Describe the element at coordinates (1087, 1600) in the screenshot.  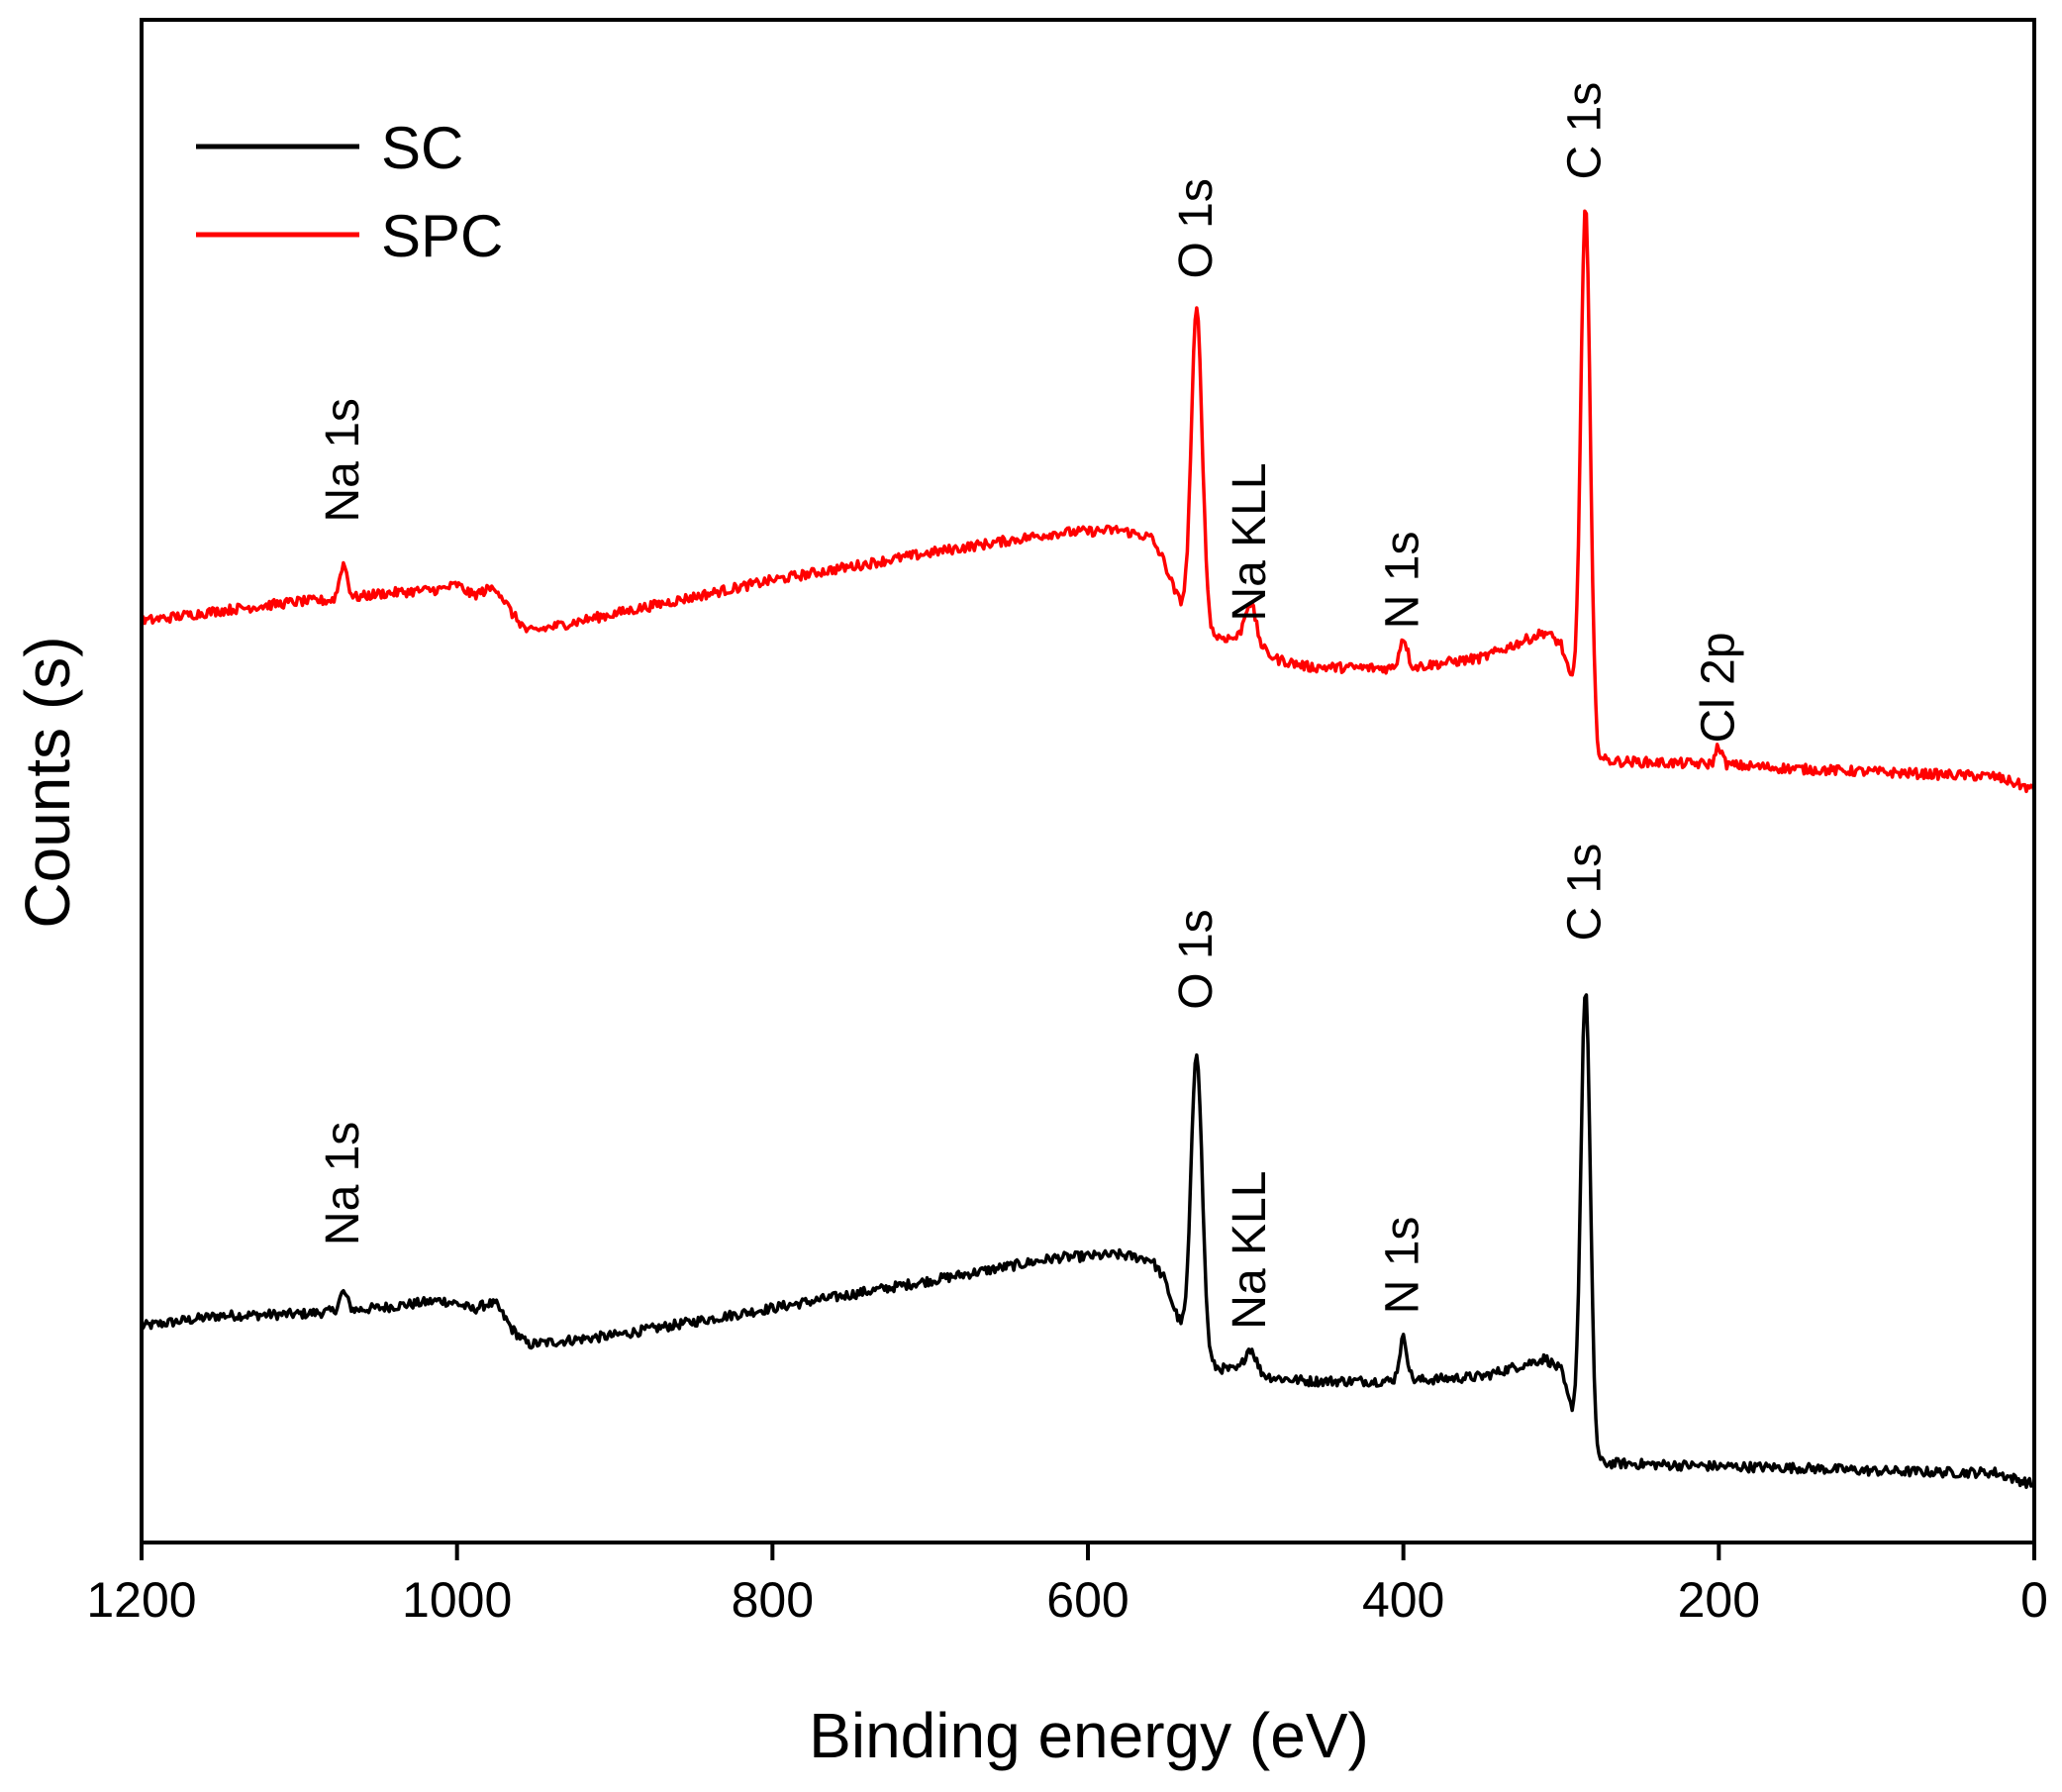
I see `x-tick-label-600: 600` at that location.